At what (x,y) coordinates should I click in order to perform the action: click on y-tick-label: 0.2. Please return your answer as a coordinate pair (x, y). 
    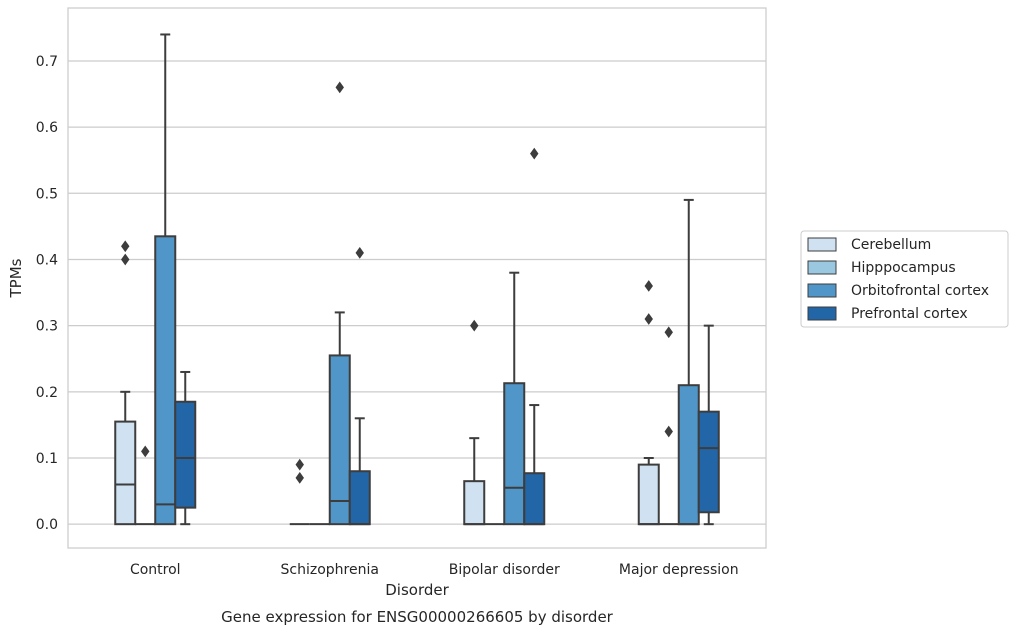
    Looking at the image, I should click on (47, 393).